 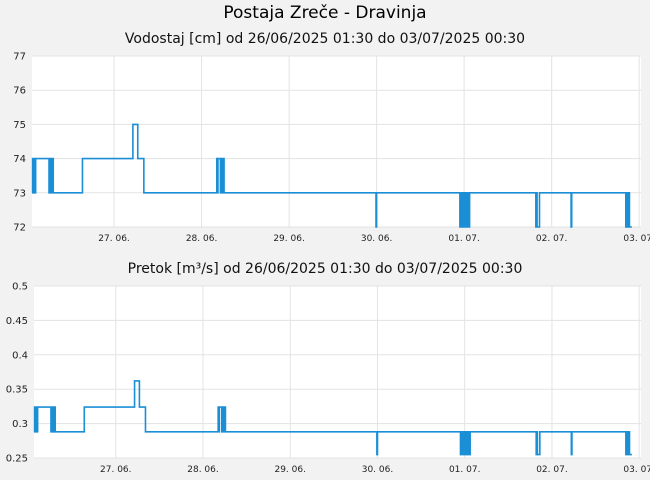 I want to click on y-tick-label: 75, so click(x=19, y=125).